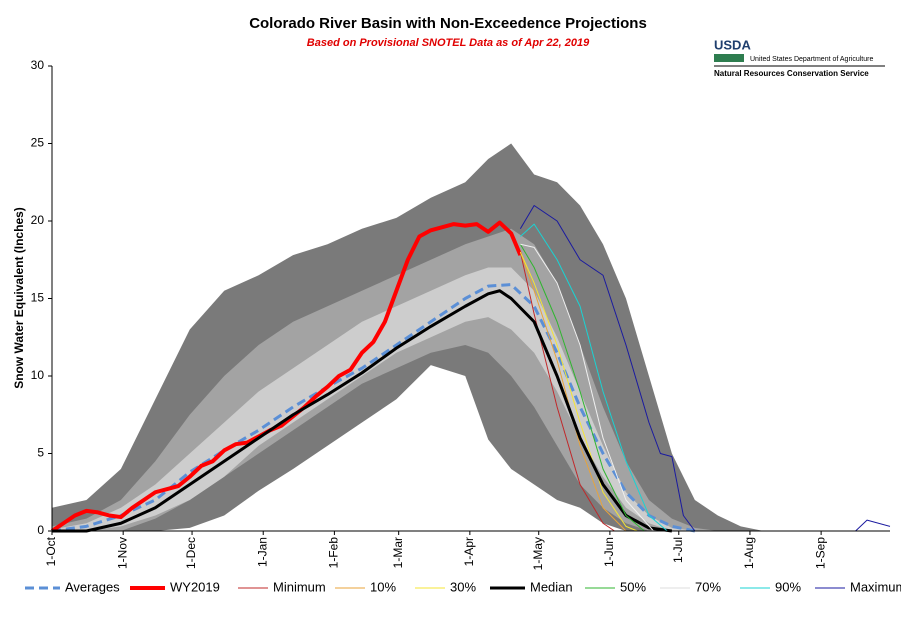 The image size is (901, 618). I want to click on legend-label: 50%, so click(633, 586).